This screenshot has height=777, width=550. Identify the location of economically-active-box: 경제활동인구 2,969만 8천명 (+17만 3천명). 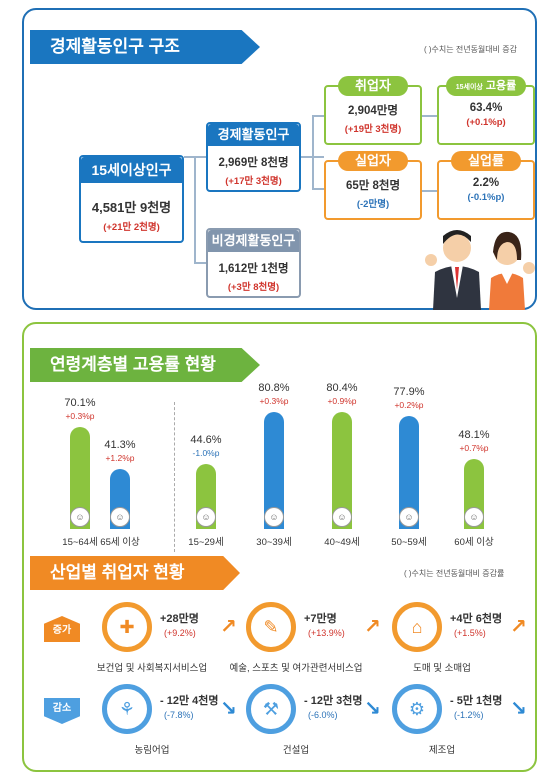
(253, 157).